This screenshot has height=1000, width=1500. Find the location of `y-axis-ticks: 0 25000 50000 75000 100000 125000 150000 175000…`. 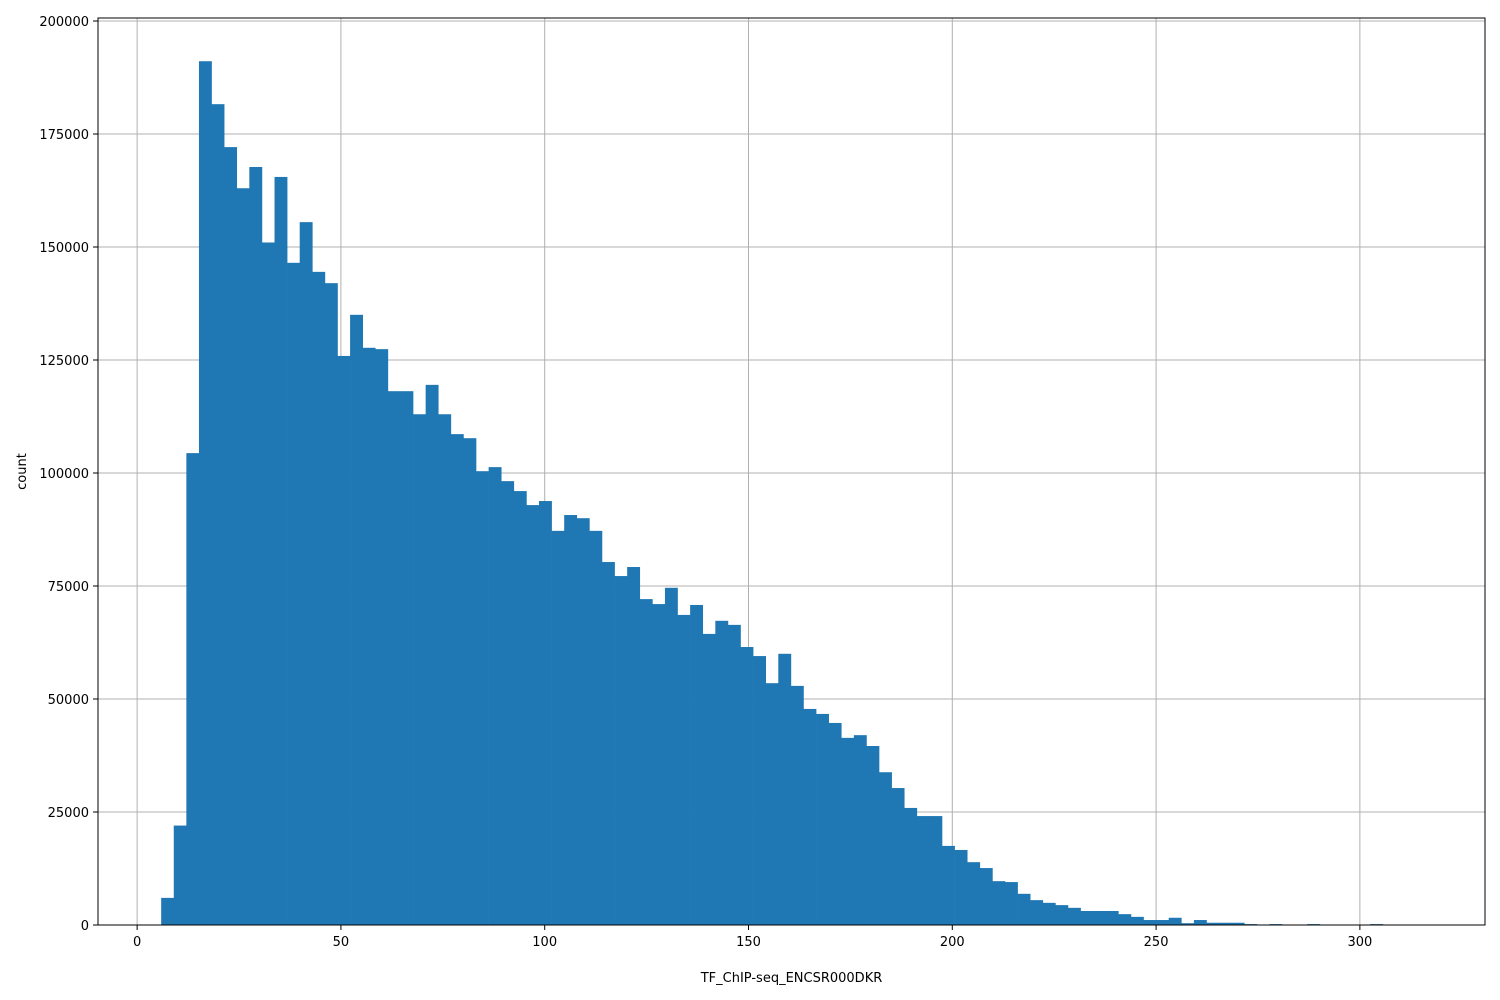

y-axis-ticks: 0 25000 50000 75000 100000 125000 150000 175000… is located at coordinates (68, 474).